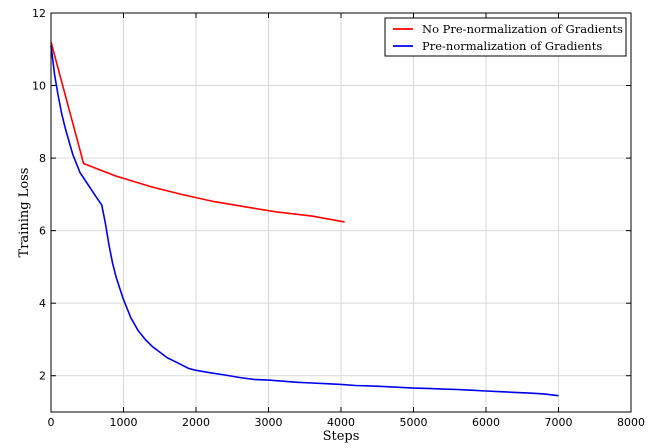 This screenshot has height=448, width=658. Describe the element at coordinates (559, 422) in the screenshot. I see `x-tick-label: 7000` at that location.